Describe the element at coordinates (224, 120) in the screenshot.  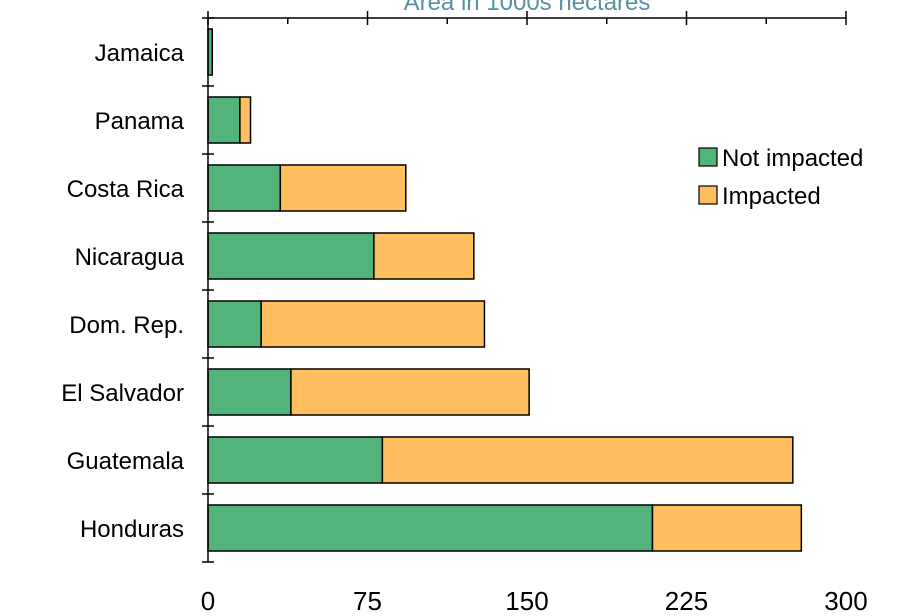
I see `bar-panama-not-impacted` at that location.